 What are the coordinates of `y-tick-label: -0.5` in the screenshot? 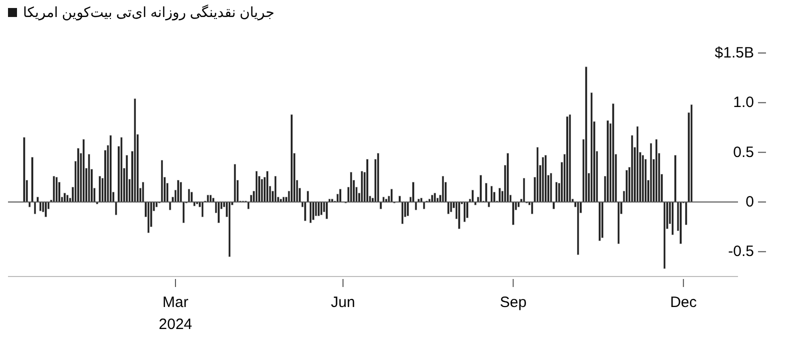 It's located at (741, 251).